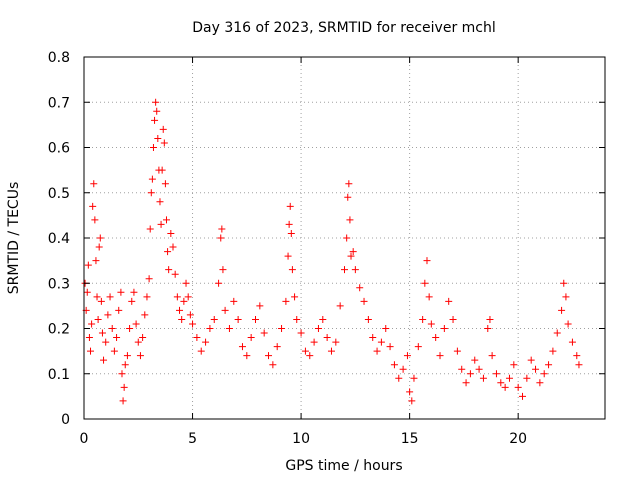  What do you see at coordinates (59, 58) in the screenshot?
I see `y-tick-label: 0.8` at bounding box center [59, 58].